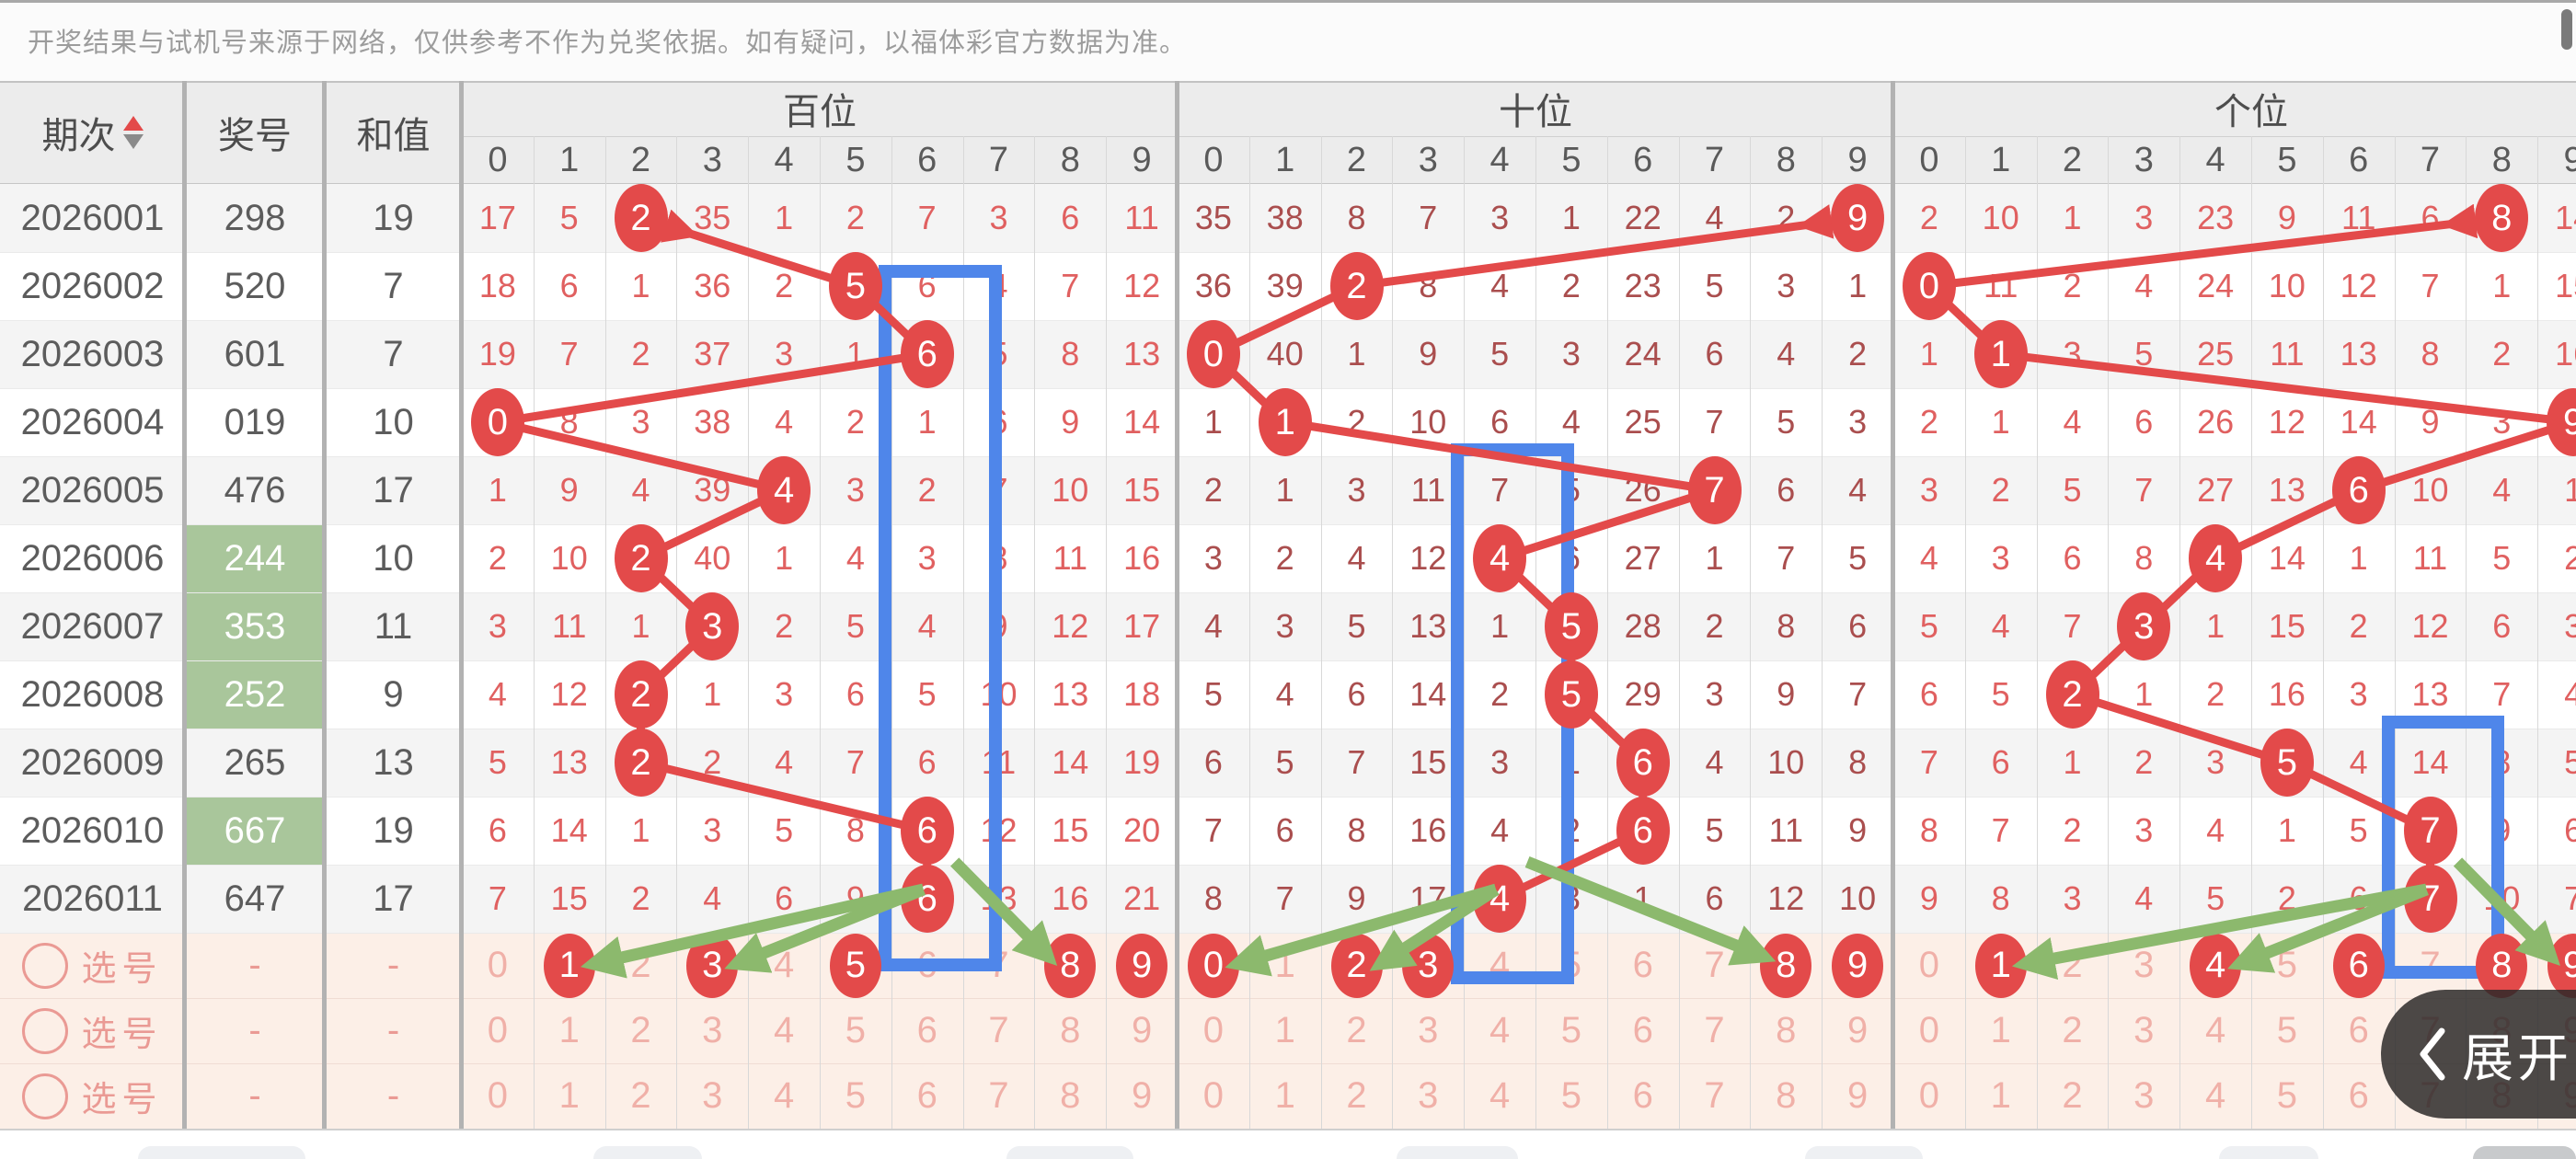 This screenshot has height=1159, width=2576. What do you see at coordinates (2358, 965) in the screenshot?
I see `selection-digit-circled: 6` at bounding box center [2358, 965].